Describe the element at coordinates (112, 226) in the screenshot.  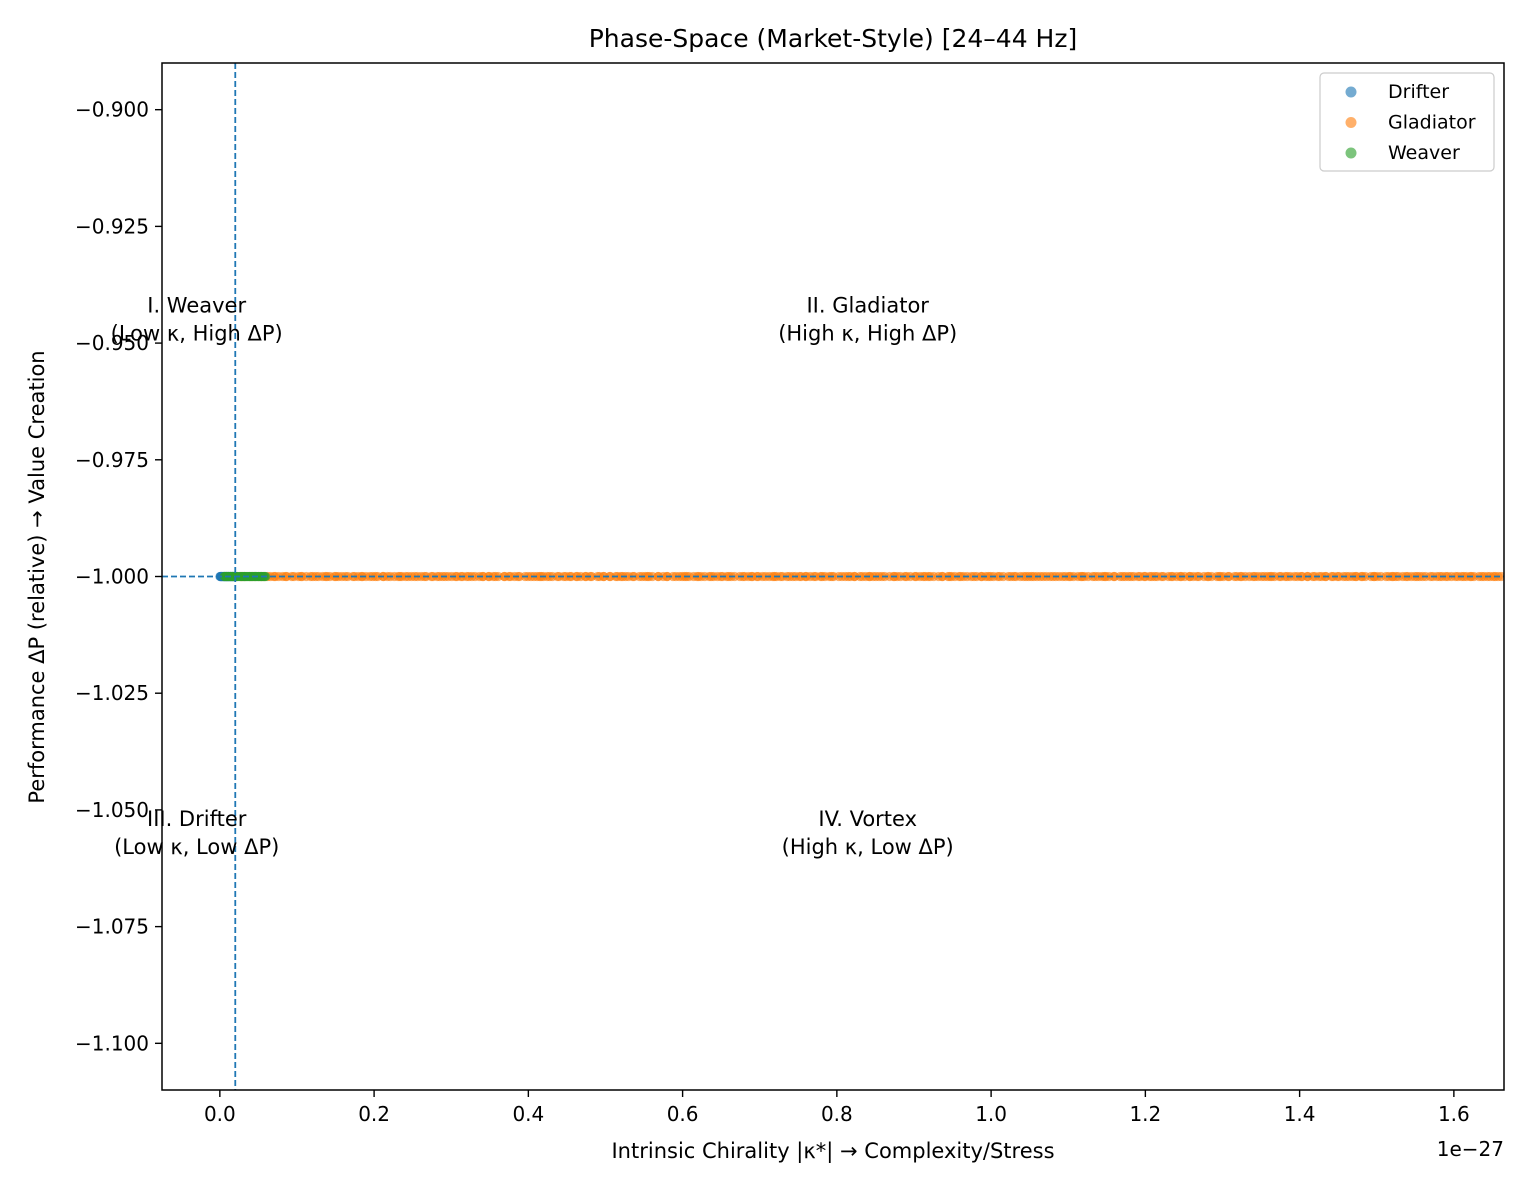
I see `y-tick-label: −0.925` at that location.